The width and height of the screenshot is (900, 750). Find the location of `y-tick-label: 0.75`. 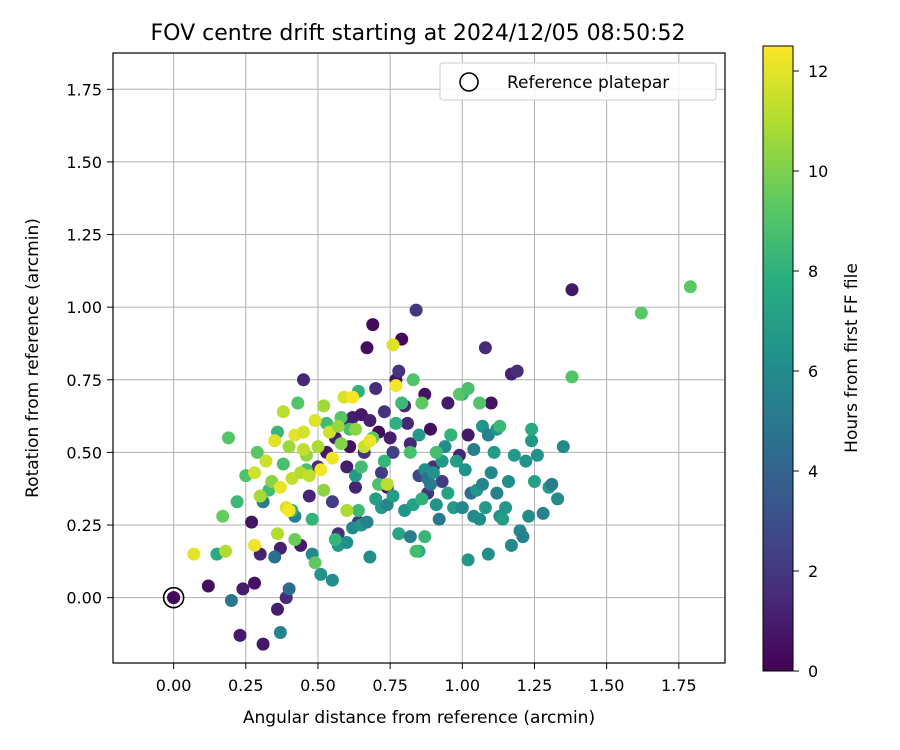

y-tick-label: 0.75 is located at coordinates (84, 380).